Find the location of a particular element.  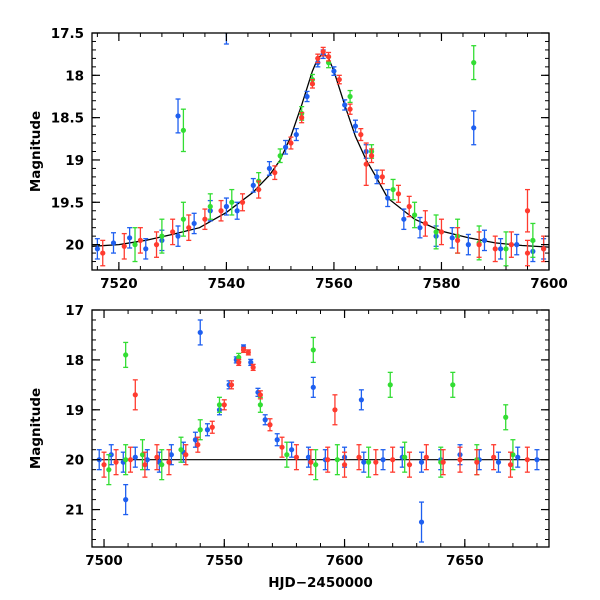

y-tick-label: 21 is located at coordinates (74, 511).